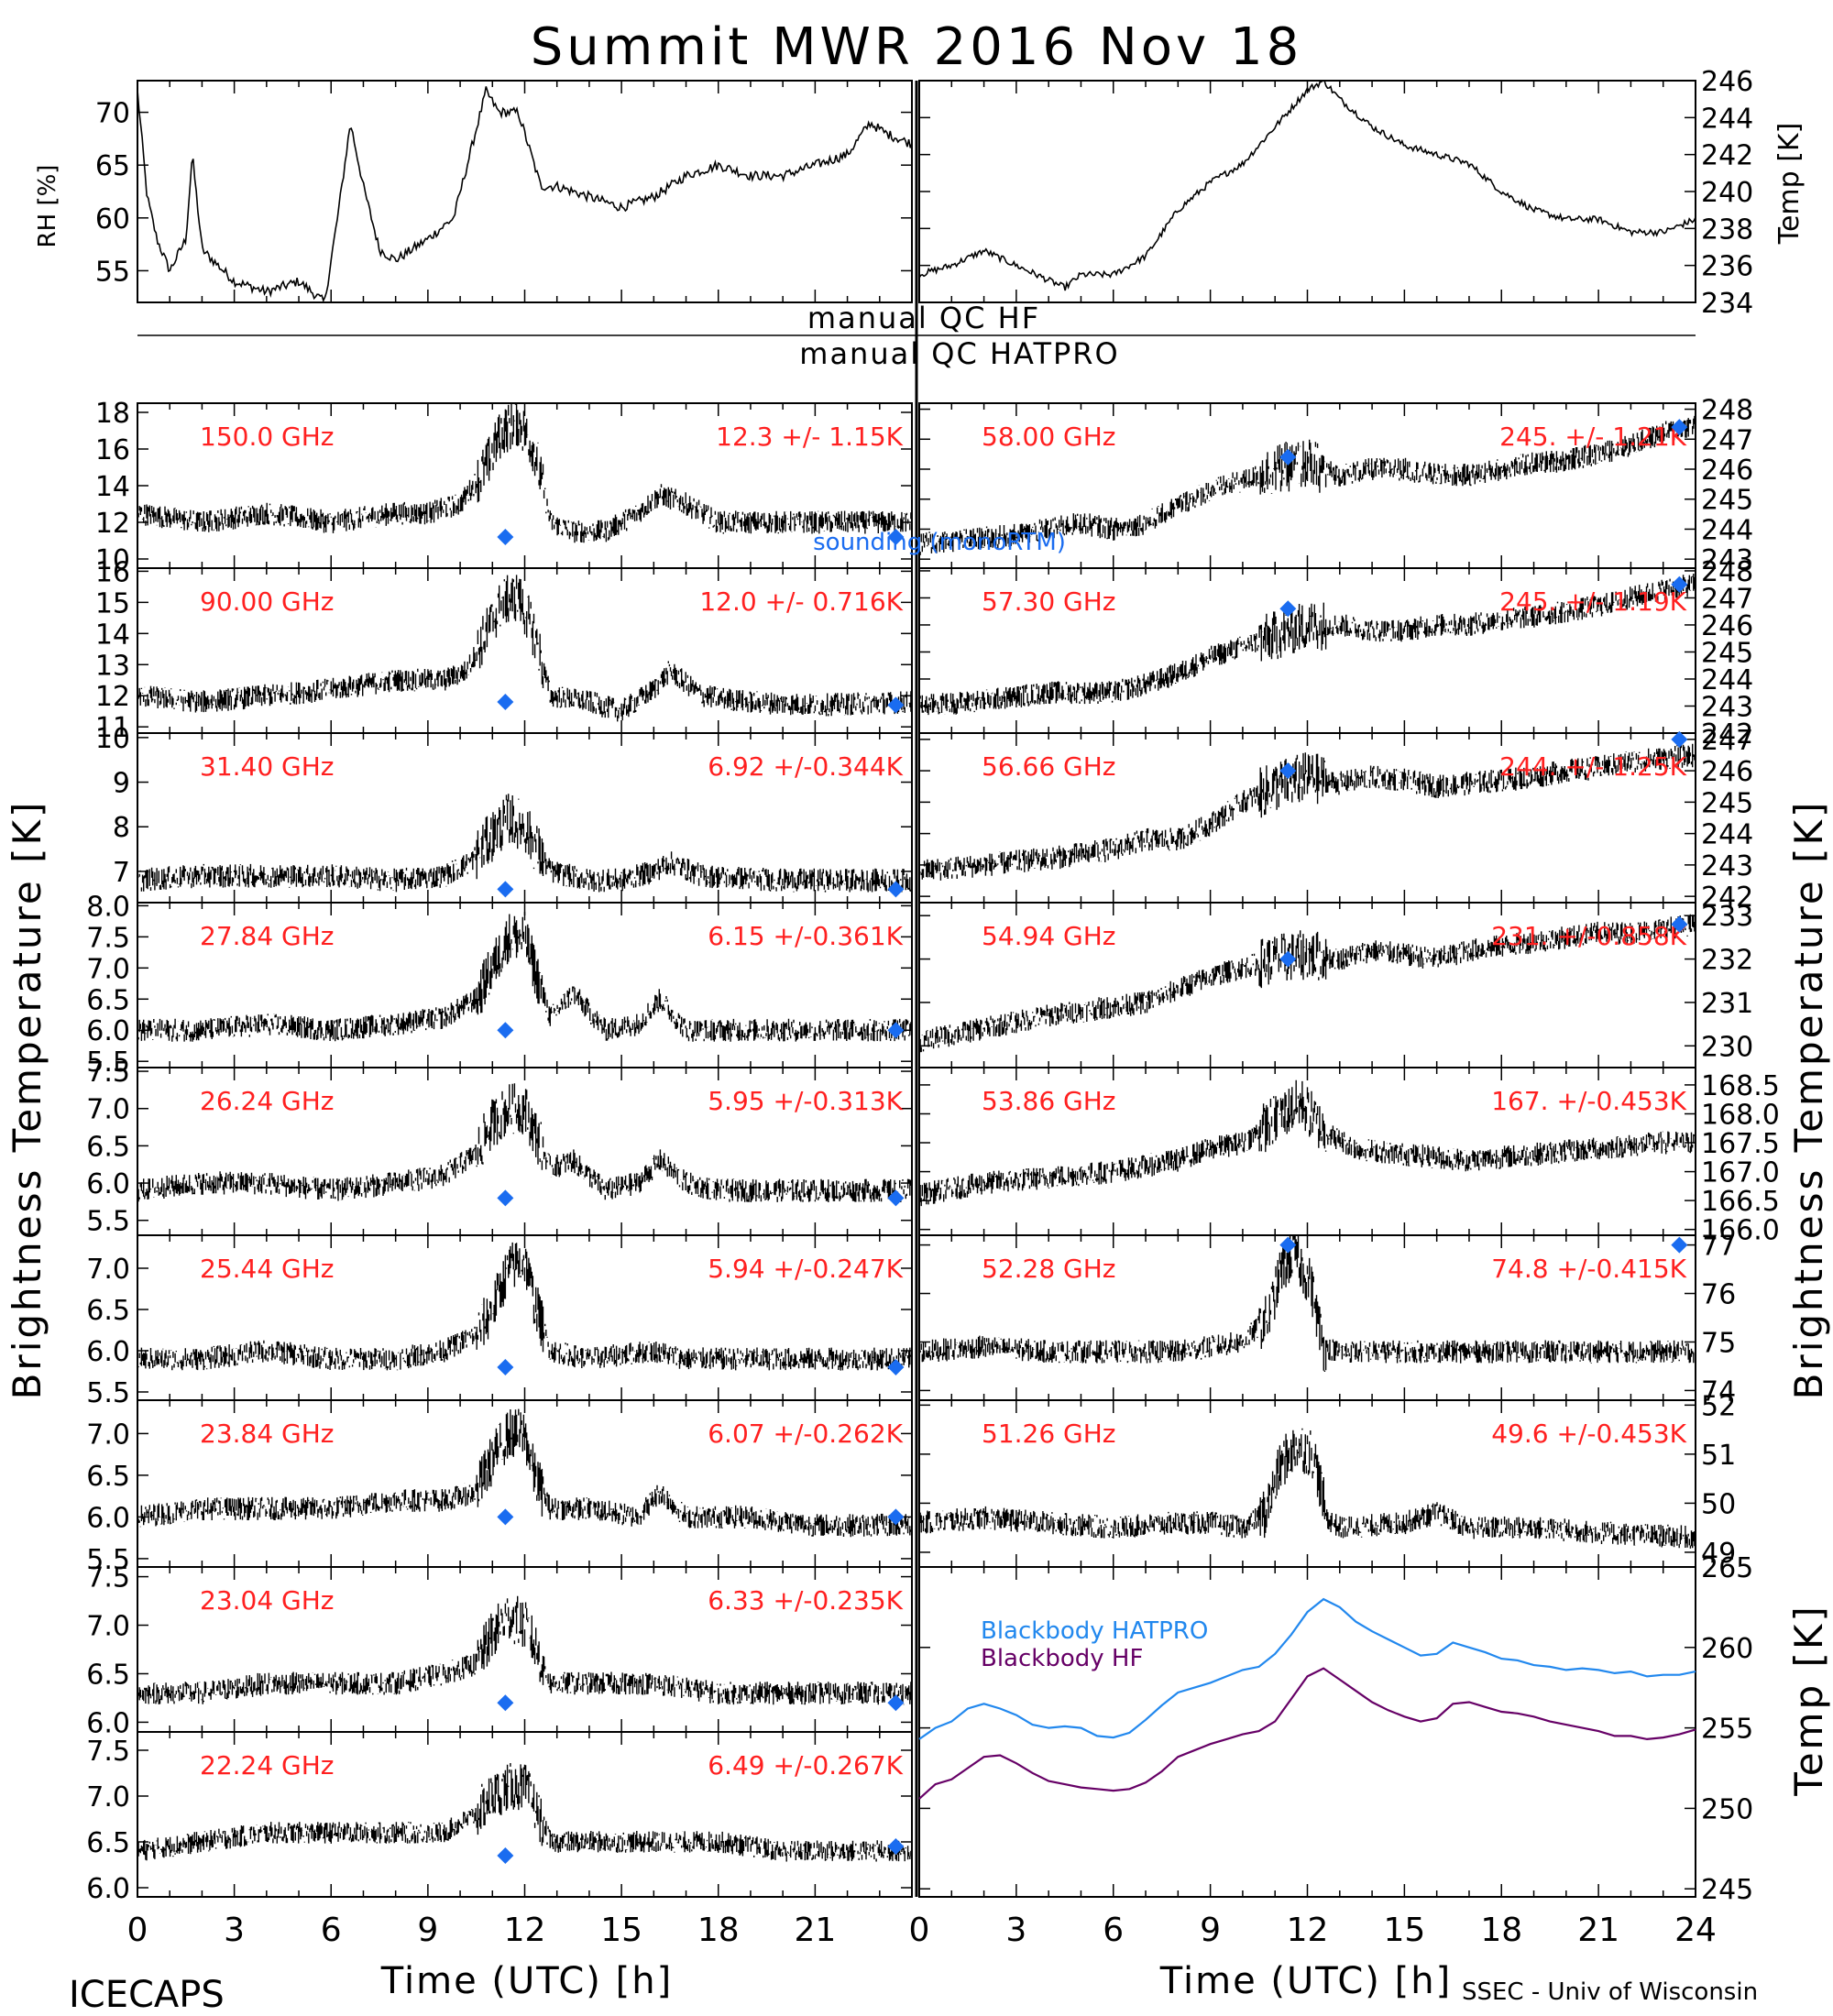 The height and width of the screenshot is (2016, 1833). Describe the element at coordinates (1808, 1700) in the screenshot. I see `blackbody-ylabel: Temp [K]` at that location.